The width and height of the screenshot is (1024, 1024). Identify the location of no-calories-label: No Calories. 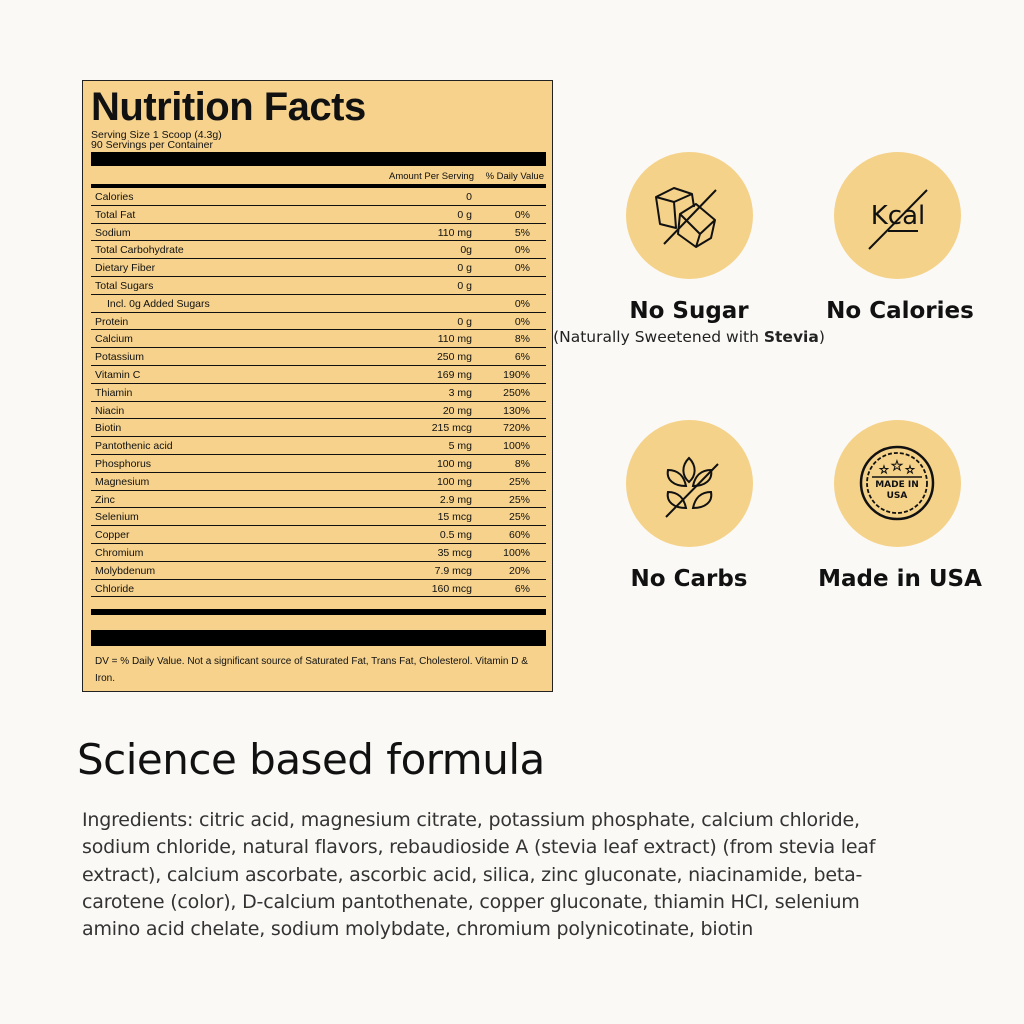
(900, 311).